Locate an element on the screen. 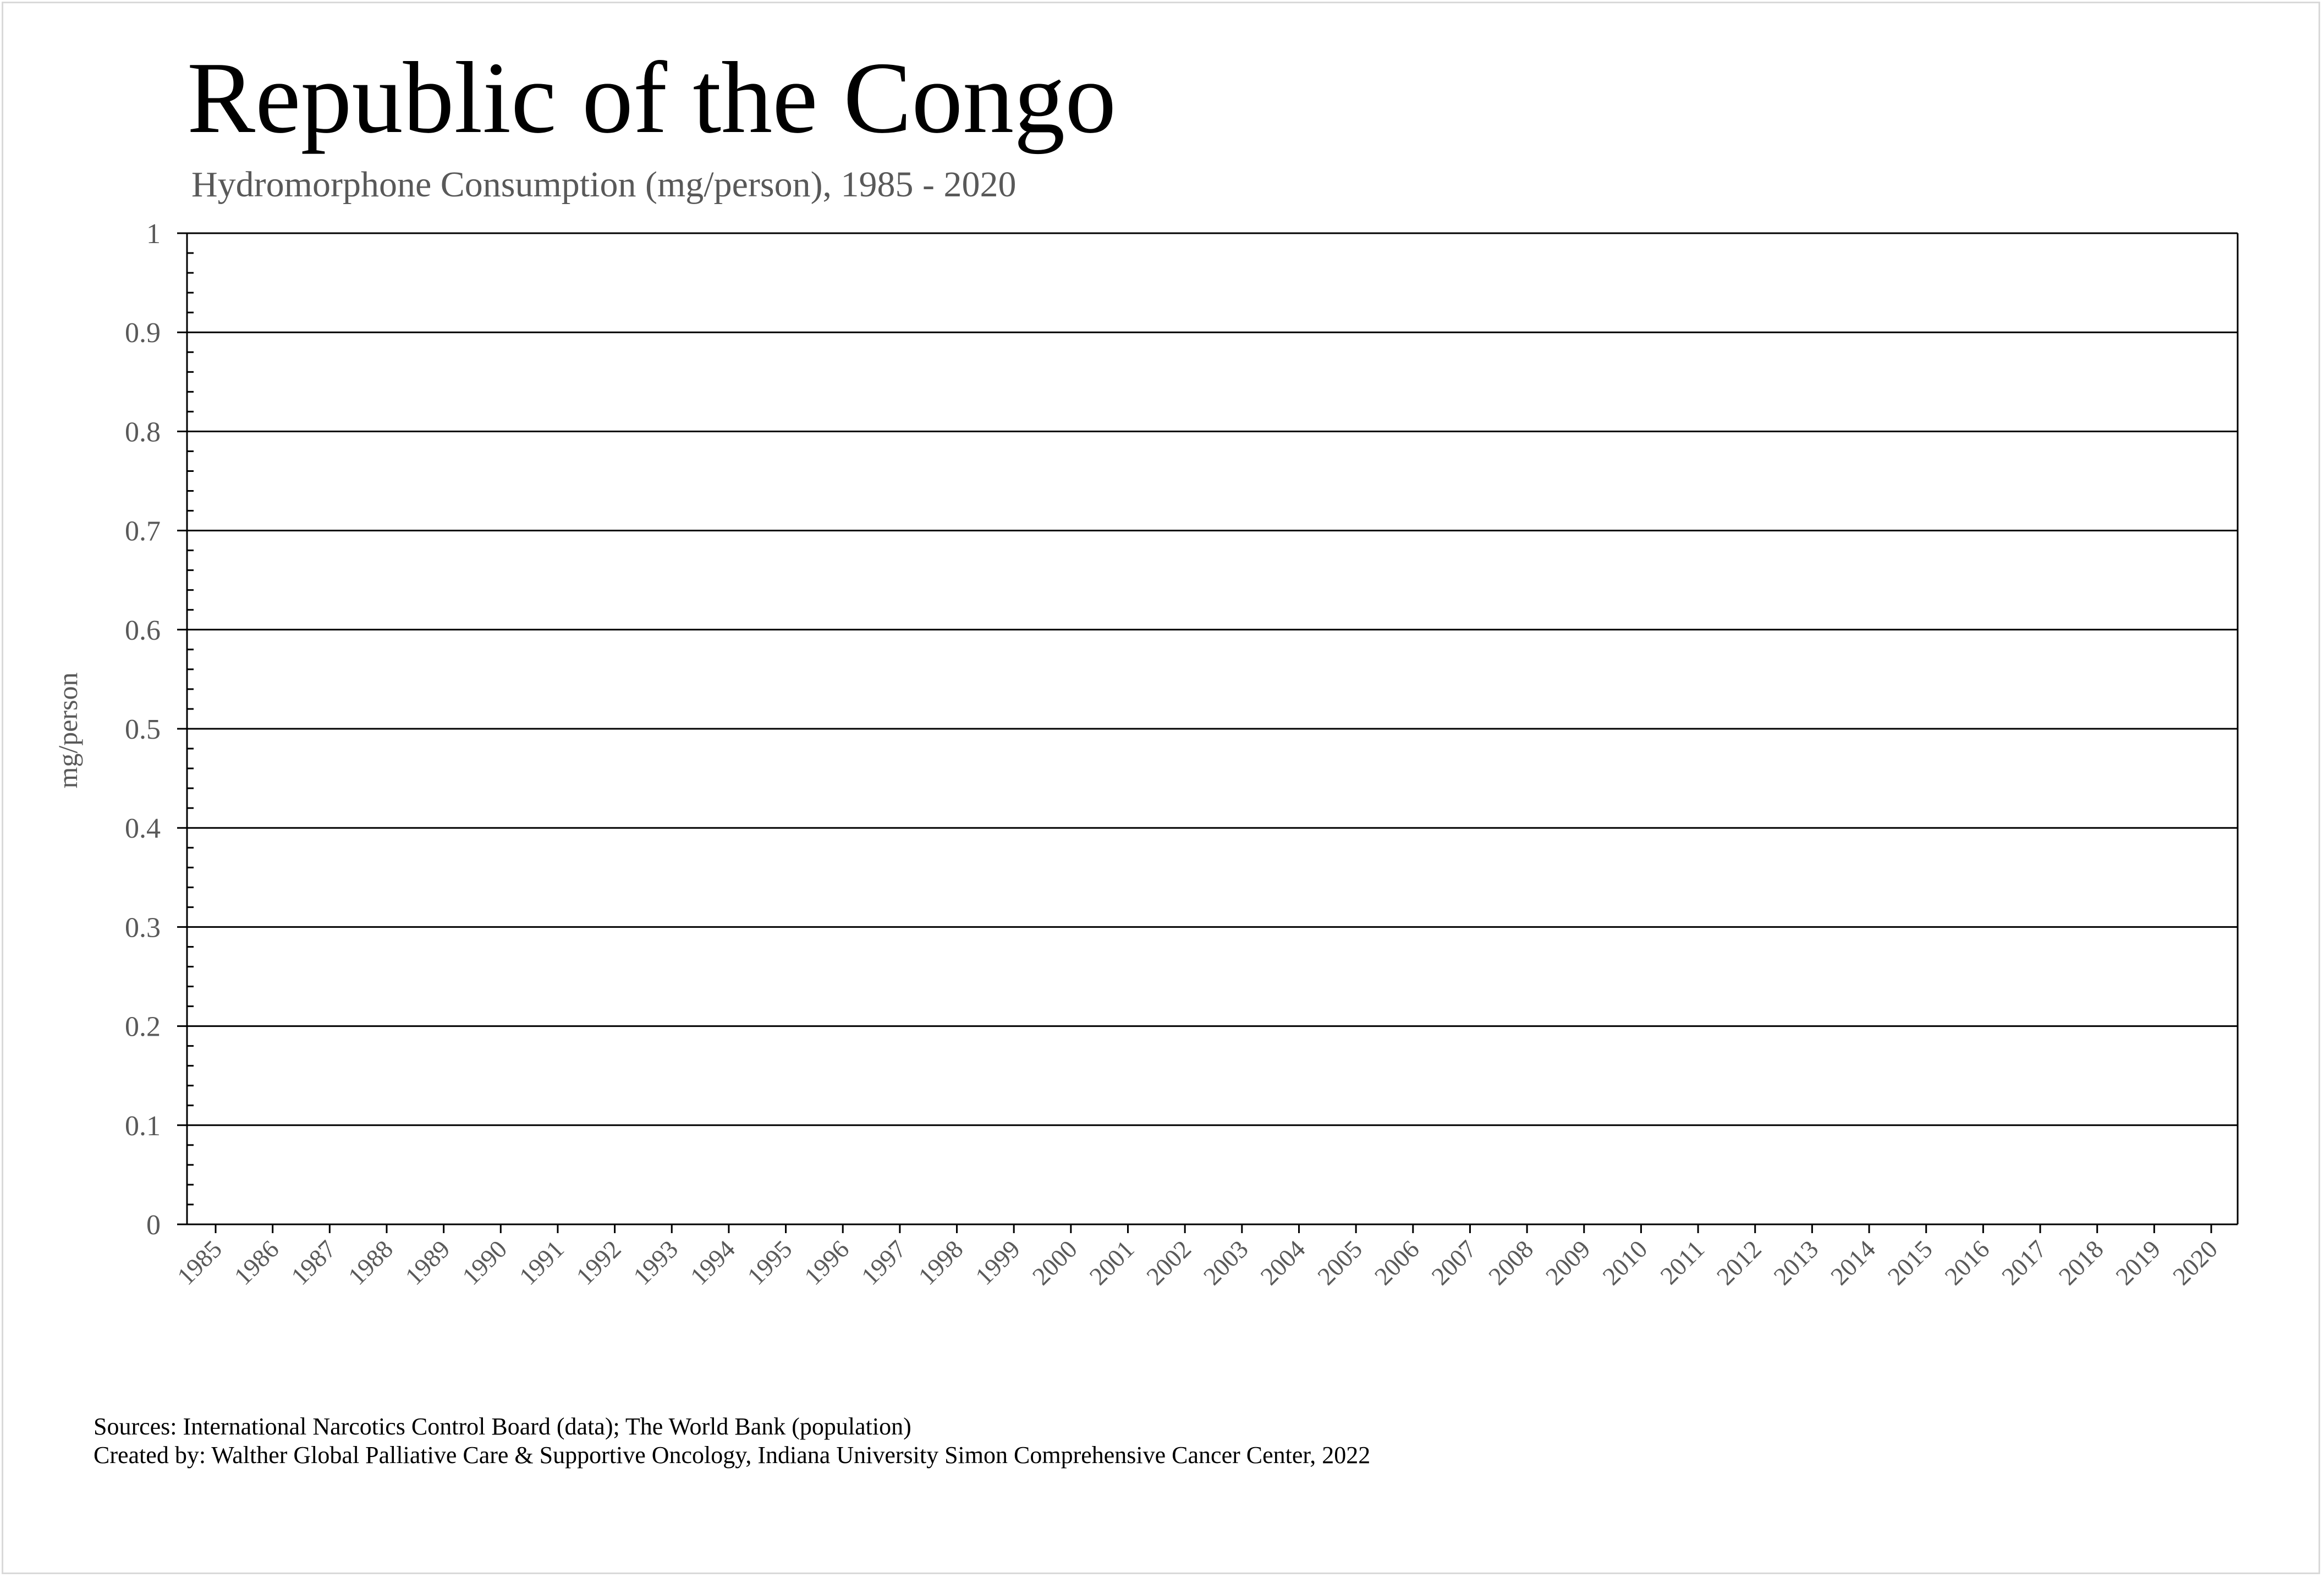 Image resolution: width=2324 pixels, height=1578 pixels. x-tick-label: 1986 is located at coordinates (256, 1263).